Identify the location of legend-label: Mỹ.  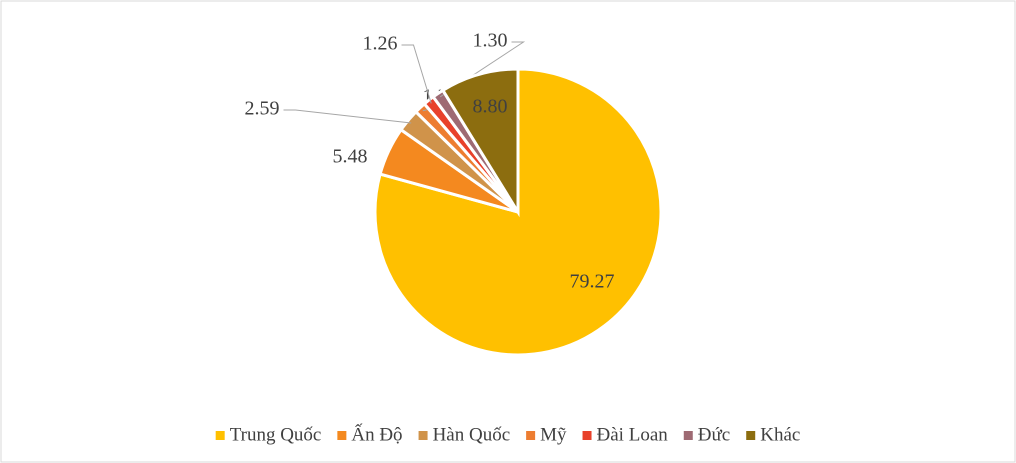
(553, 434).